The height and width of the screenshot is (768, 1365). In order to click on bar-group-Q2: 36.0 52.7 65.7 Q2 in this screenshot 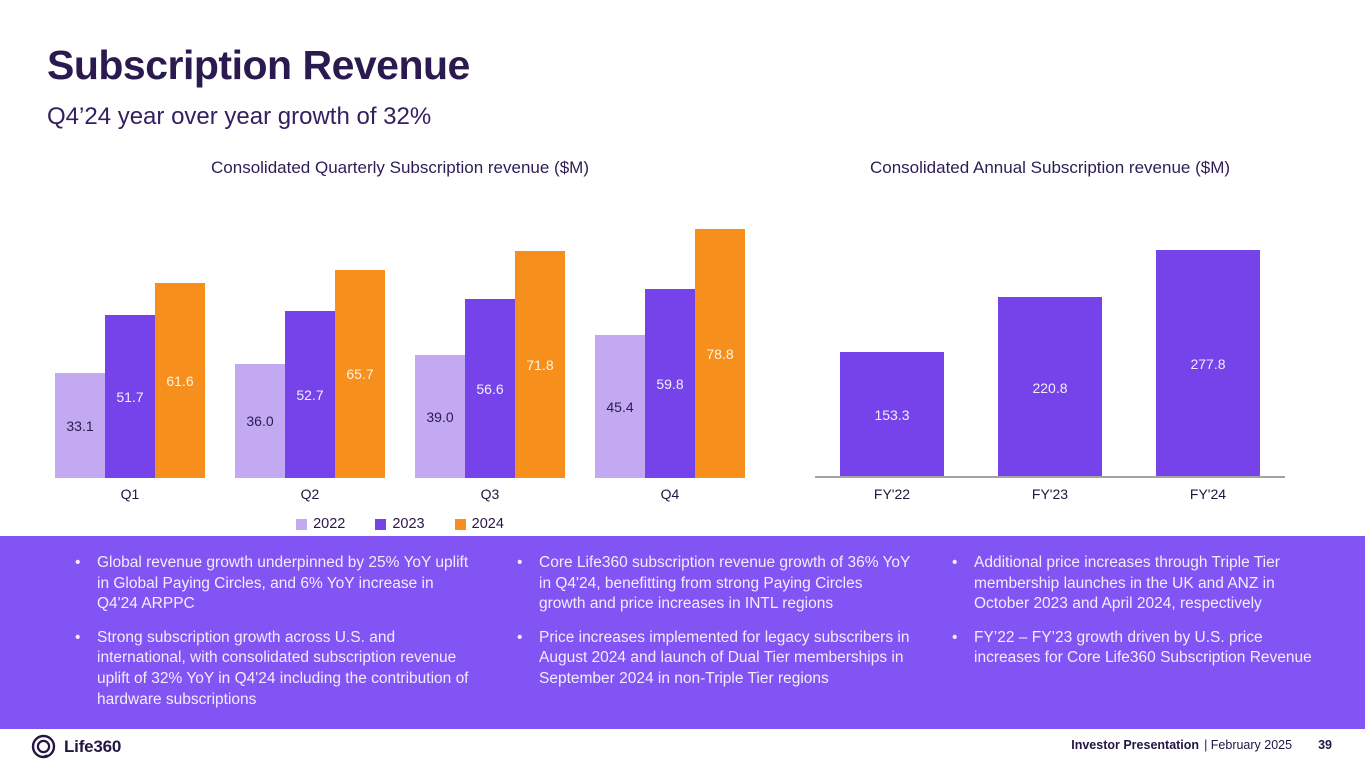, I will do `click(310, 351)`.